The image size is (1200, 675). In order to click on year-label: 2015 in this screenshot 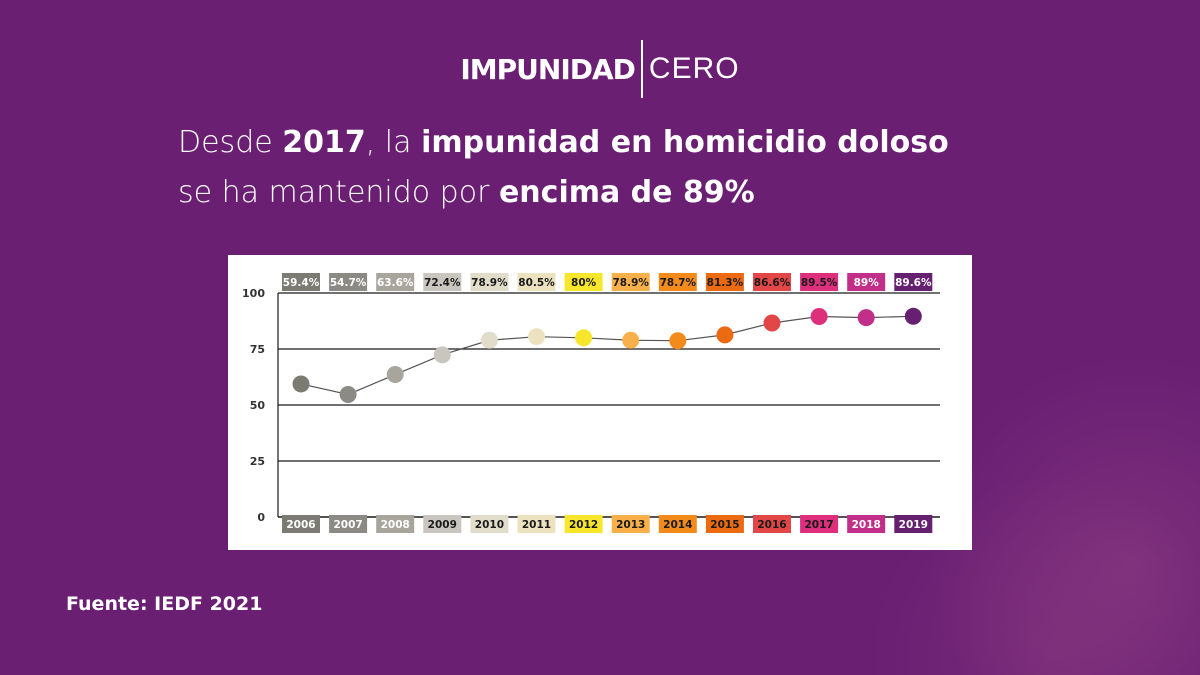, I will do `click(724, 525)`.